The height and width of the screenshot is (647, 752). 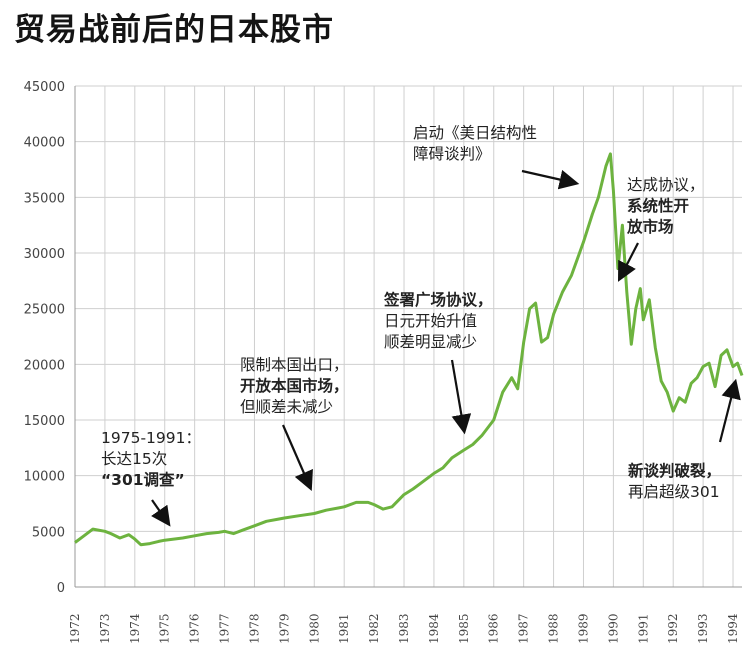 What do you see at coordinates (675, 481) in the screenshot?
I see `annotation-talks-collapse: 新谈判破裂， 再启超级301` at bounding box center [675, 481].